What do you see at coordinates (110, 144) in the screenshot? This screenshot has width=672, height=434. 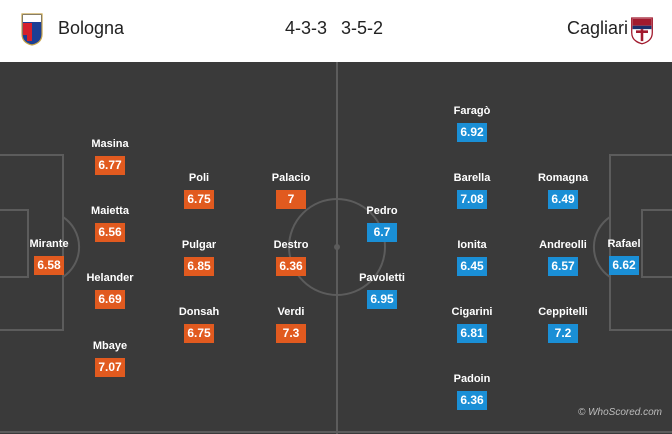 I see `player-name: Masina` at bounding box center [110, 144].